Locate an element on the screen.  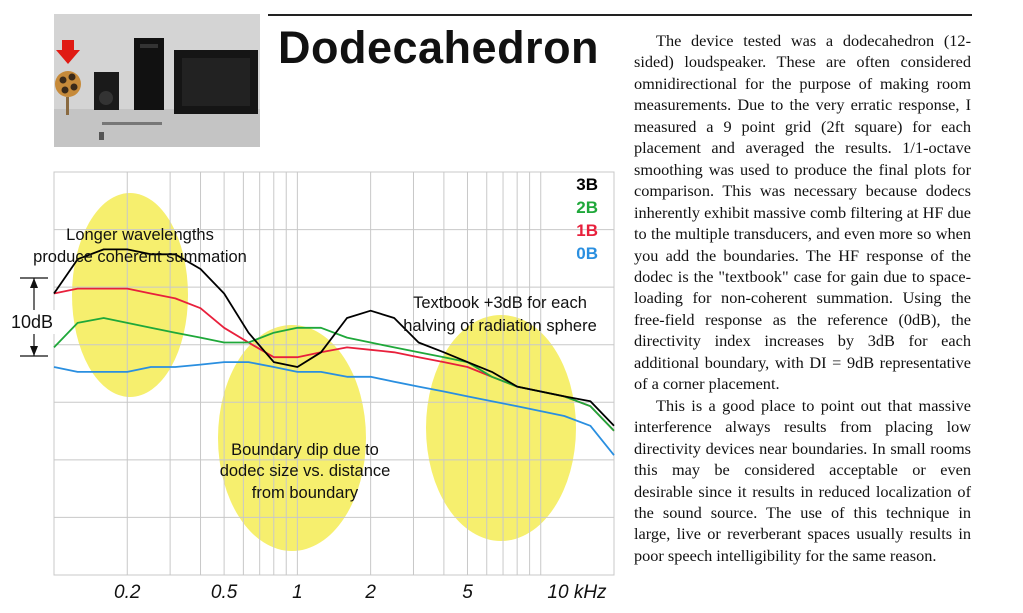
x-tick-label: 5 is located at coordinates (467, 592).